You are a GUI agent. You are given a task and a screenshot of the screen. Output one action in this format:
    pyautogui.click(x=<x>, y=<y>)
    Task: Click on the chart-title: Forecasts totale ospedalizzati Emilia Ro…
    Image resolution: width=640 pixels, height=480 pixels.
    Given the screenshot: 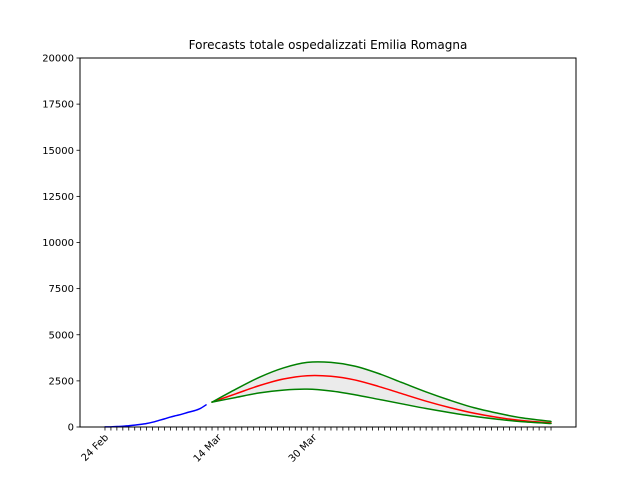 What is the action you would take?
    pyautogui.click(x=328, y=45)
    